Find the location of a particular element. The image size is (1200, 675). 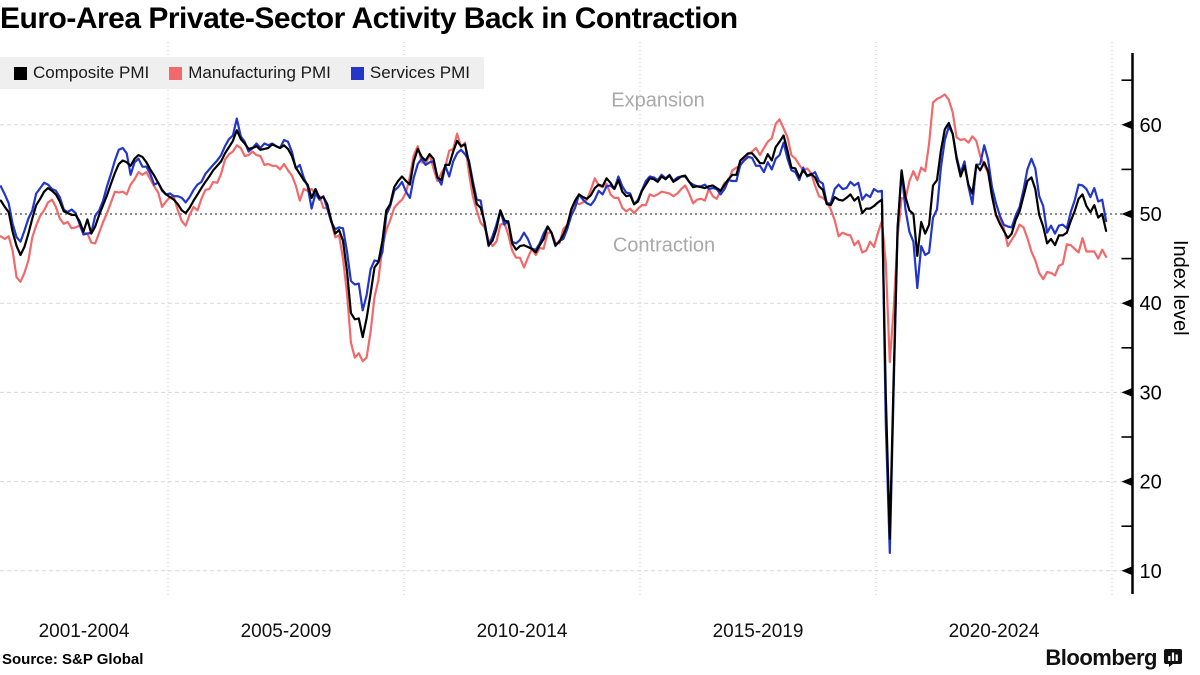

x-label-2005-2009: 2005-2009 is located at coordinates (286, 631).